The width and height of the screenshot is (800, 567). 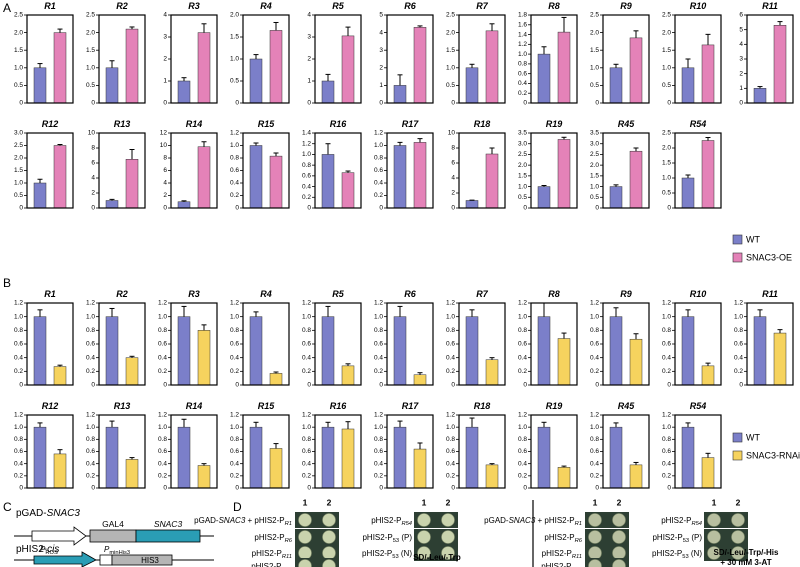 What do you see at coordinates (119, 553) in the screenshot?
I see `text-part: minHis3` at bounding box center [119, 553].